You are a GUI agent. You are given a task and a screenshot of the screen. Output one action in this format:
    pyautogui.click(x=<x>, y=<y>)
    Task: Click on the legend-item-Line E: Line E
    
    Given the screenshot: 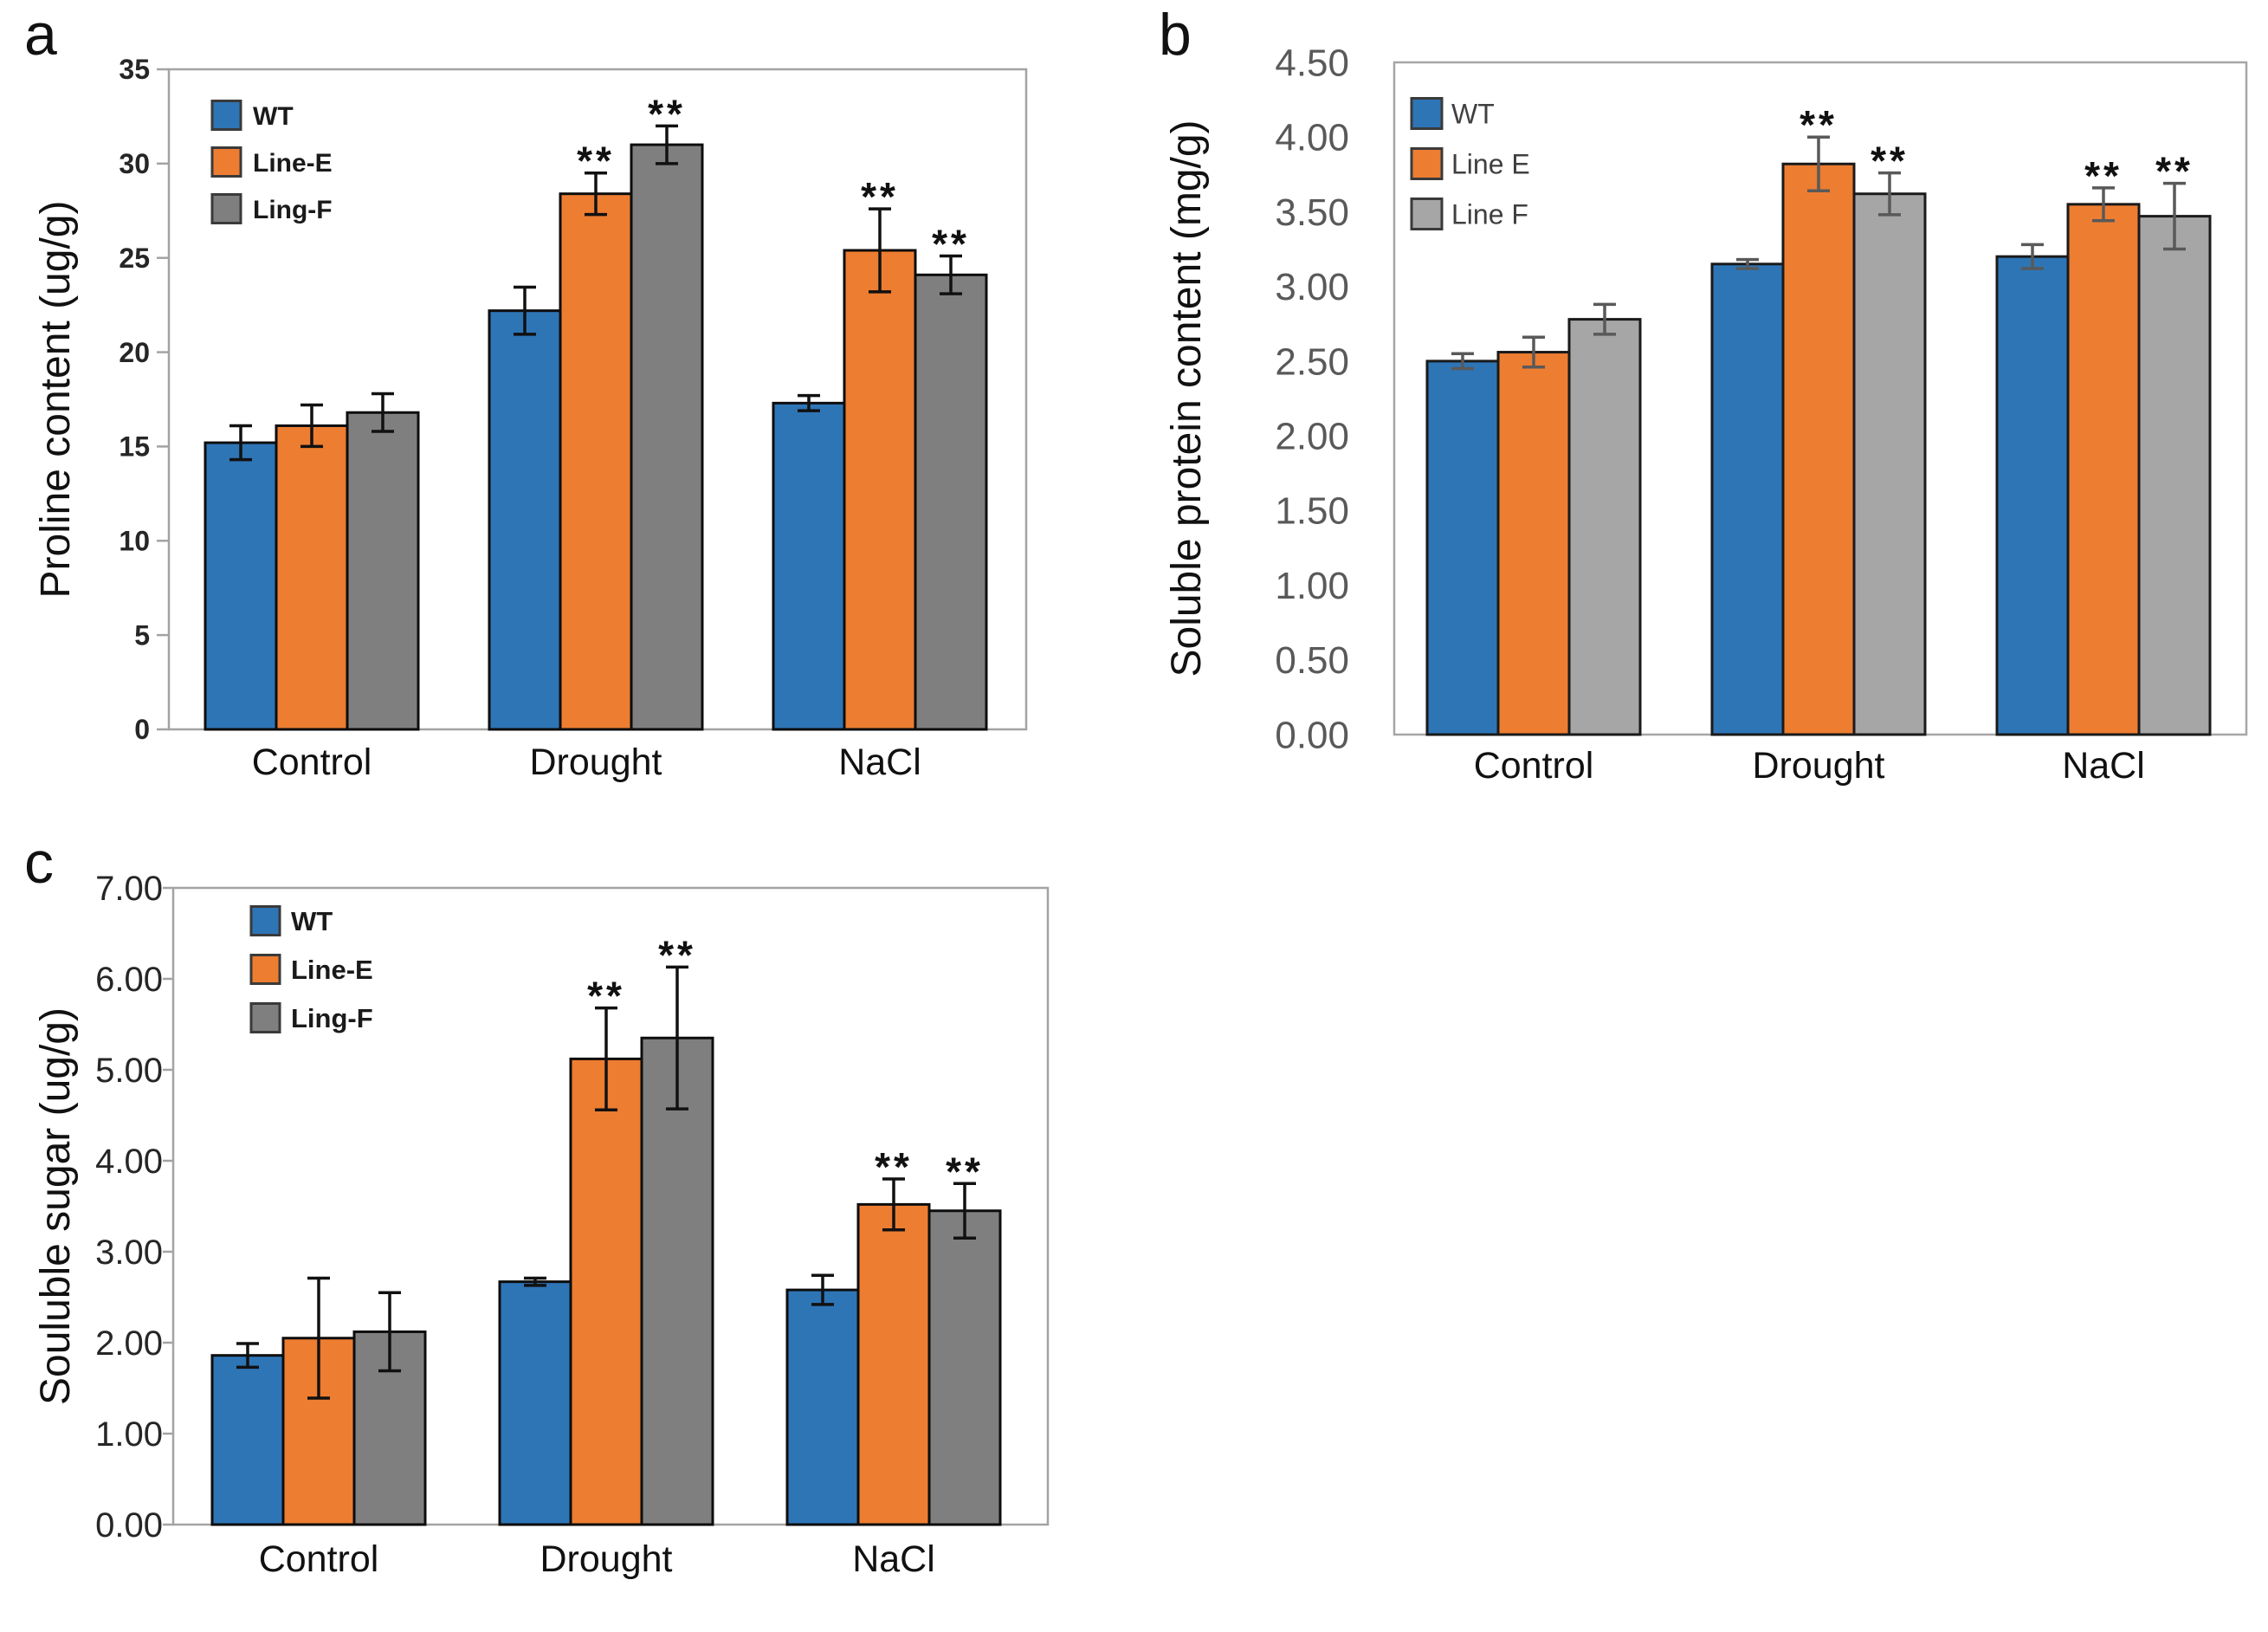 What is the action you would take?
    pyautogui.click(x=1470, y=163)
    